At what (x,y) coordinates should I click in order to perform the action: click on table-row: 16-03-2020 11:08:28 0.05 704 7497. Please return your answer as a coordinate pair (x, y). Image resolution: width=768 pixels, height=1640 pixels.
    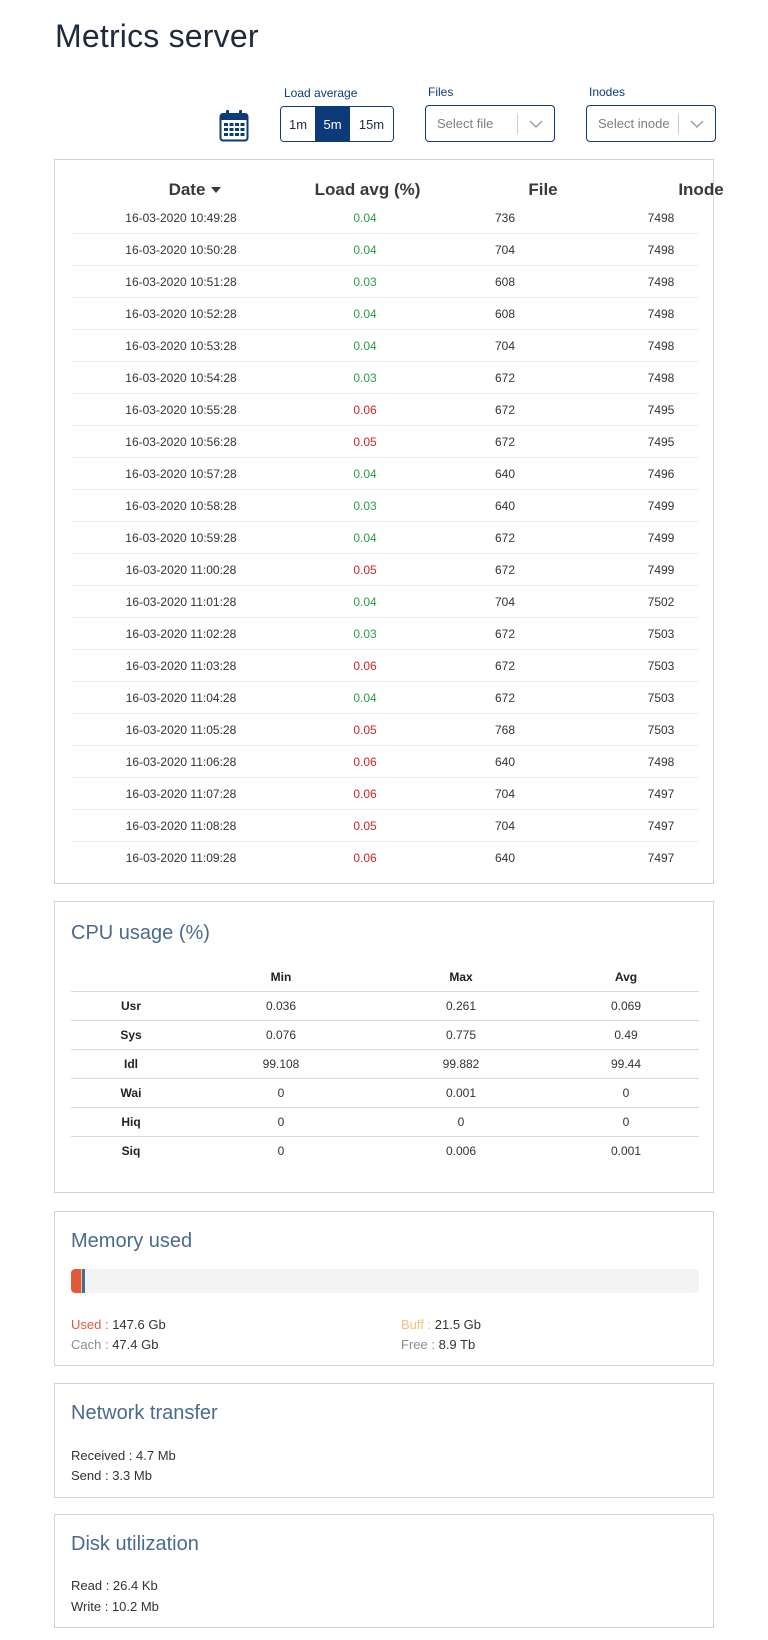
    Looking at the image, I should click on (385, 826).